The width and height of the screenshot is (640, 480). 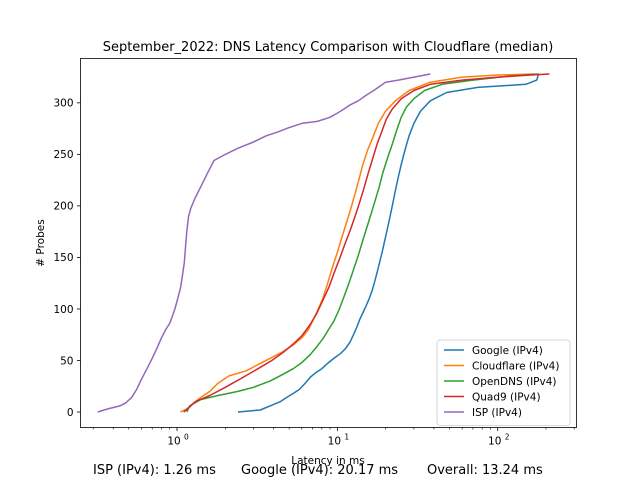 I want to click on y-tick-label-5: 250, so click(x=63, y=155).